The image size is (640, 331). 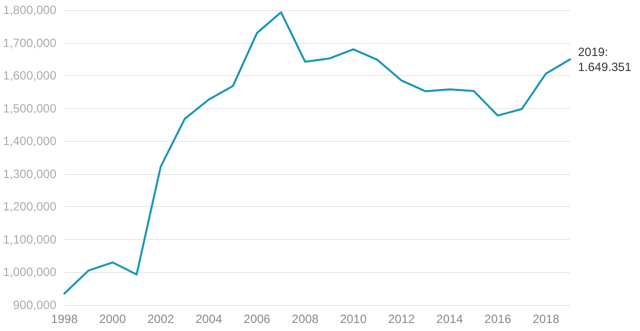 I want to click on y-tick-label: 1,700,000, so click(x=29, y=43).